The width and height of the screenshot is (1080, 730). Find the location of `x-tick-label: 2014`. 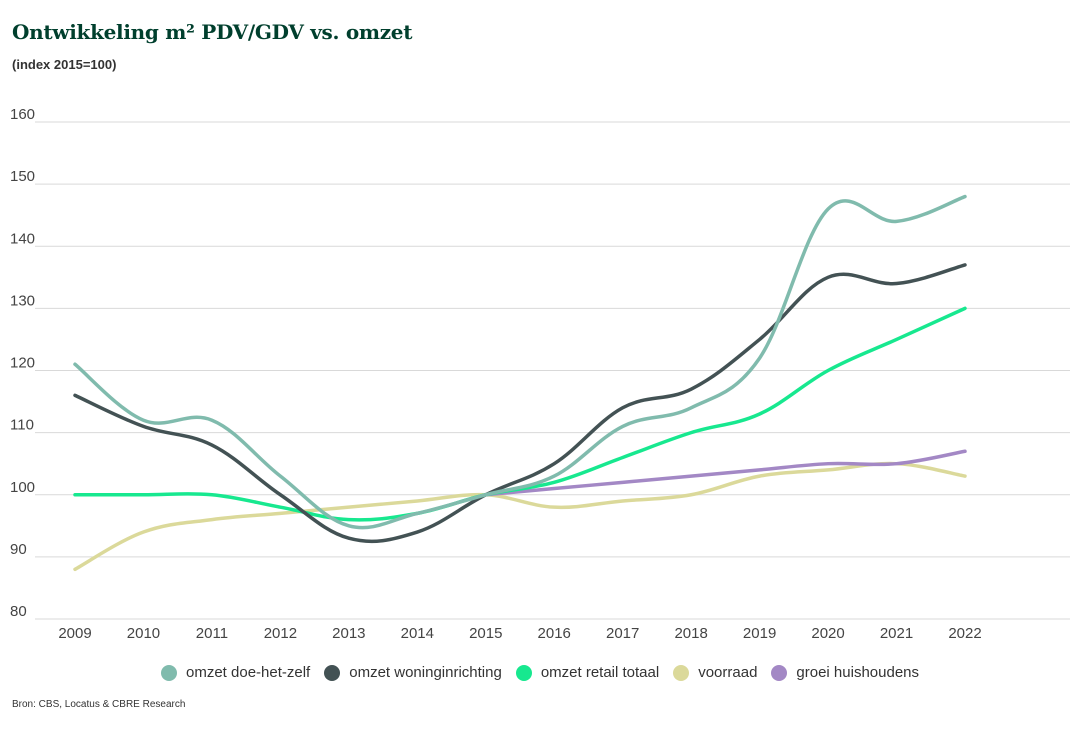

x-tick-label: 2014 is located at coordinates (417, 633).